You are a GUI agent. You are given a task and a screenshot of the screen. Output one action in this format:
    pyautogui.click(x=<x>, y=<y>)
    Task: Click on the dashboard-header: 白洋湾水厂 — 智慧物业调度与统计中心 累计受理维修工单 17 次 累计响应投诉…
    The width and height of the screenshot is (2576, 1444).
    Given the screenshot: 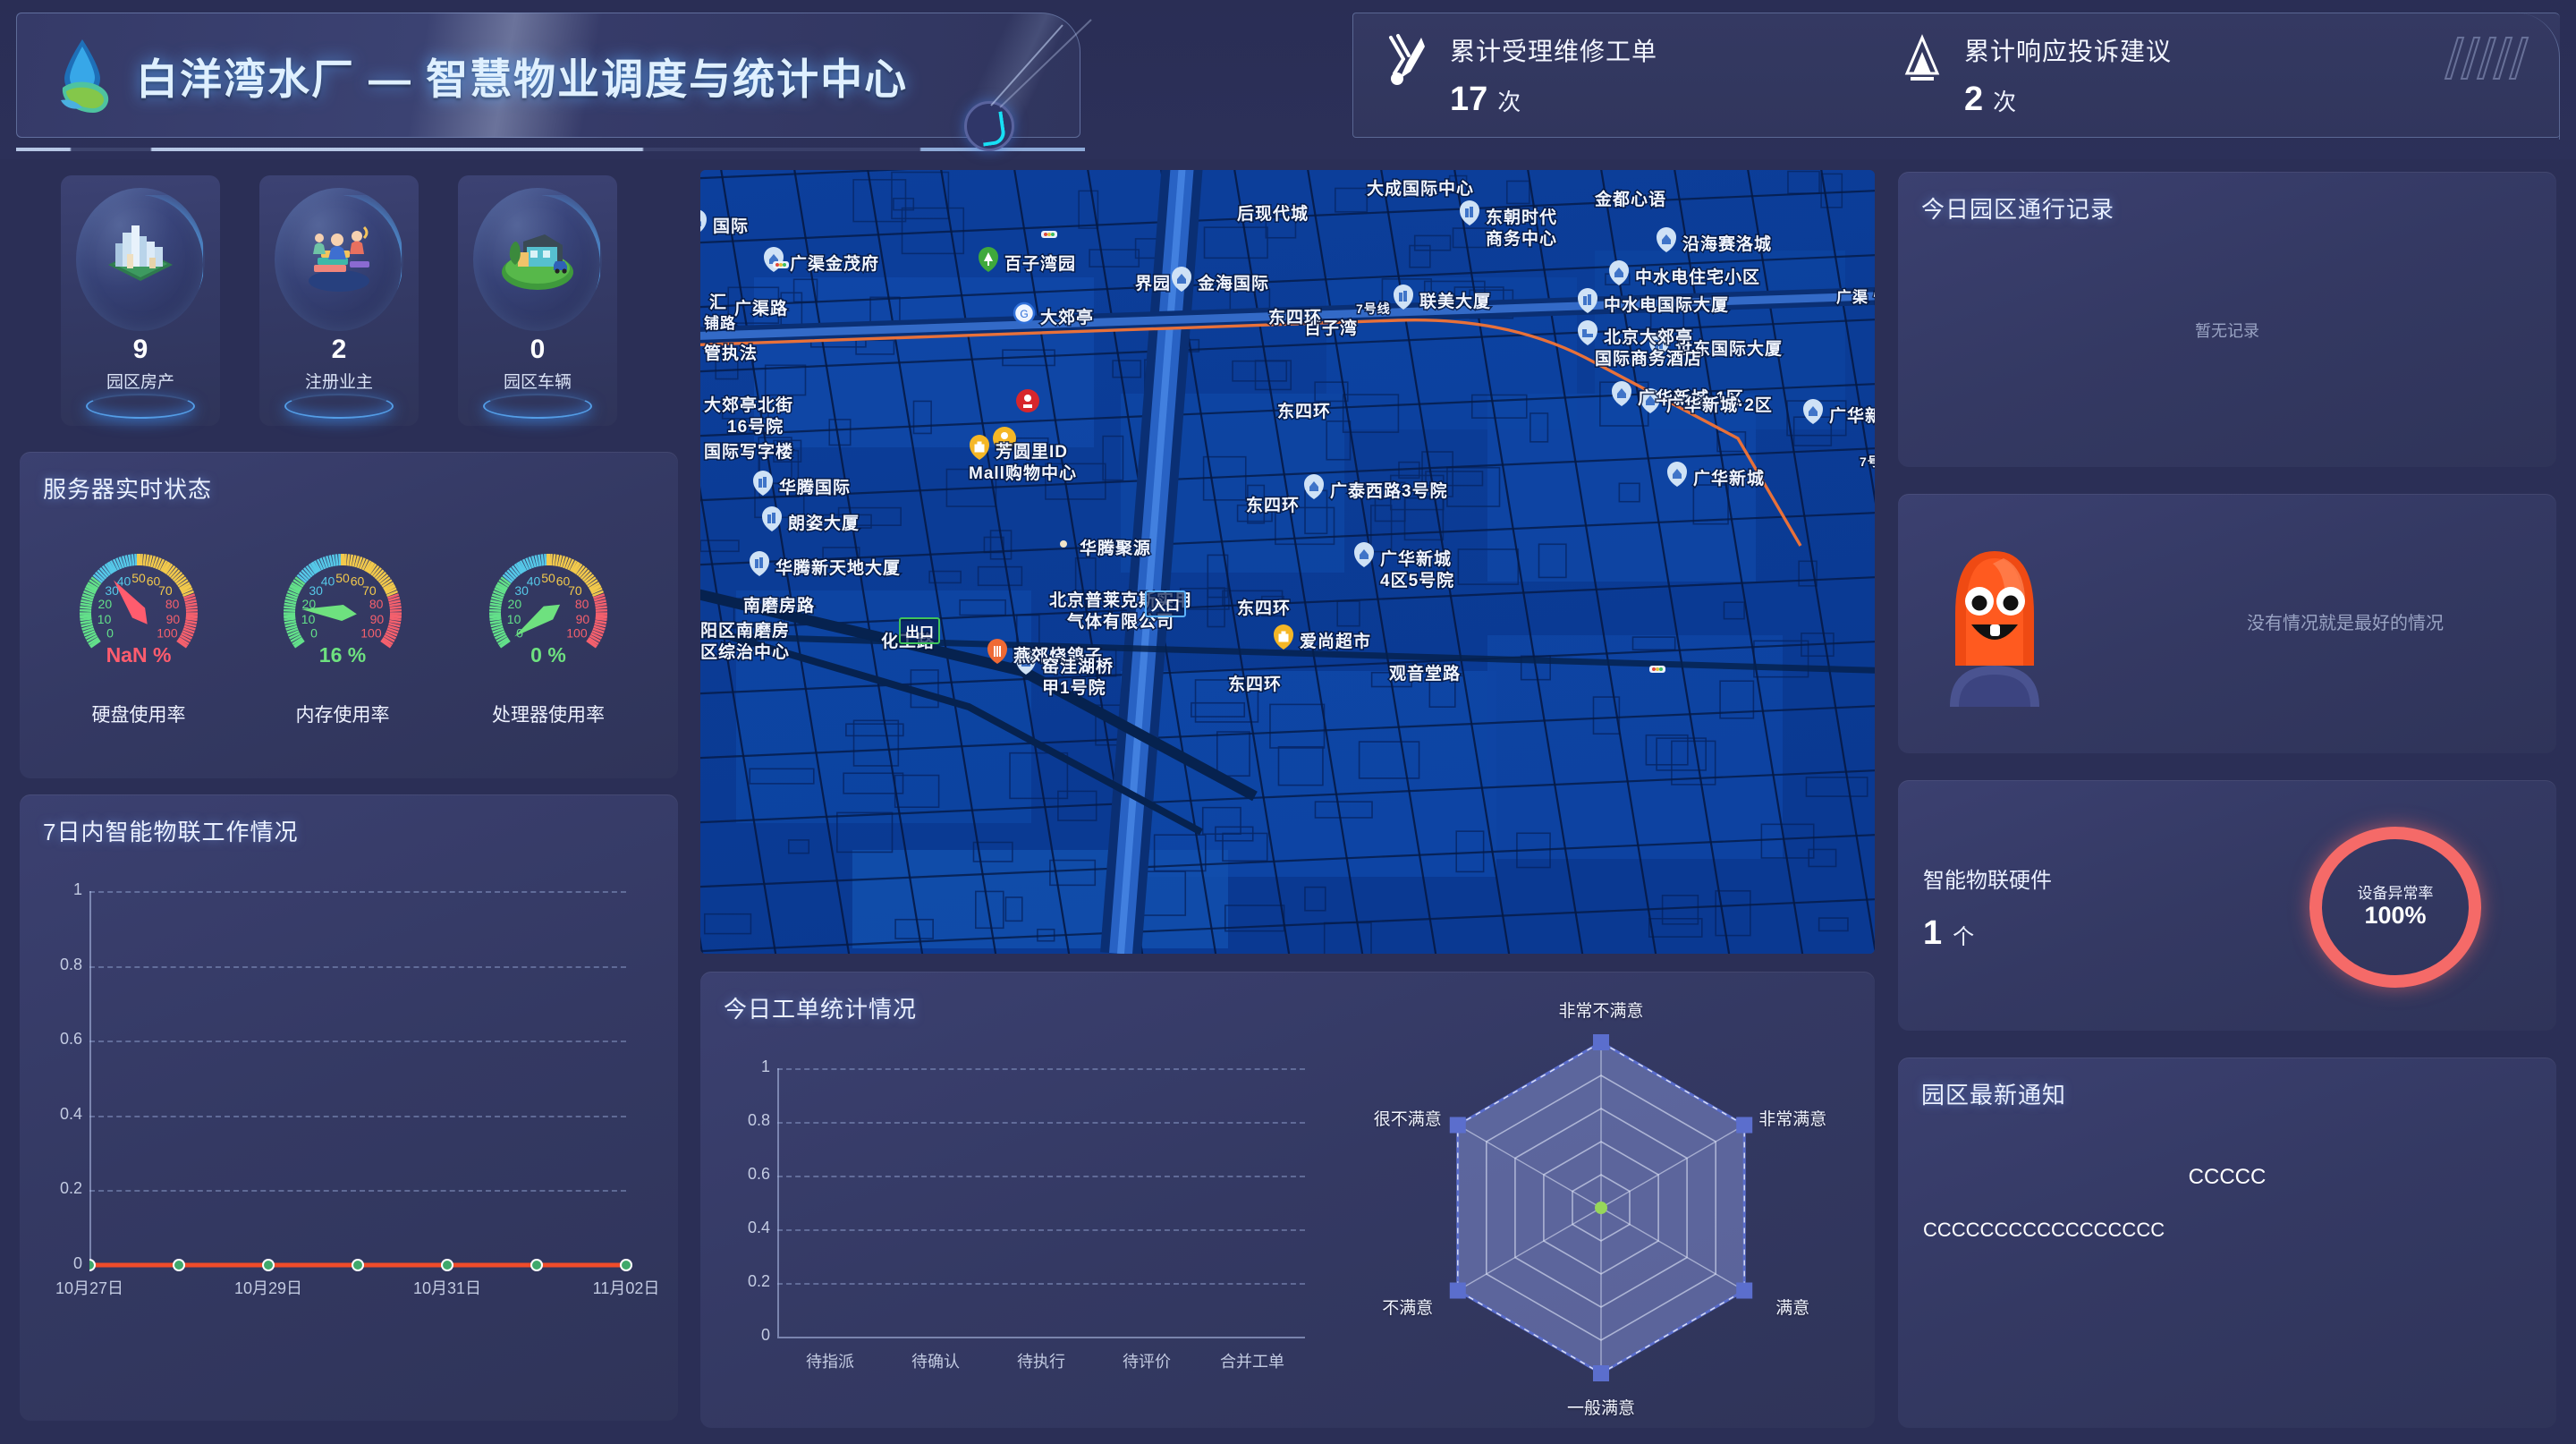 What is the action you would take?
    pyautogui.click(x=1288, y=80)
    